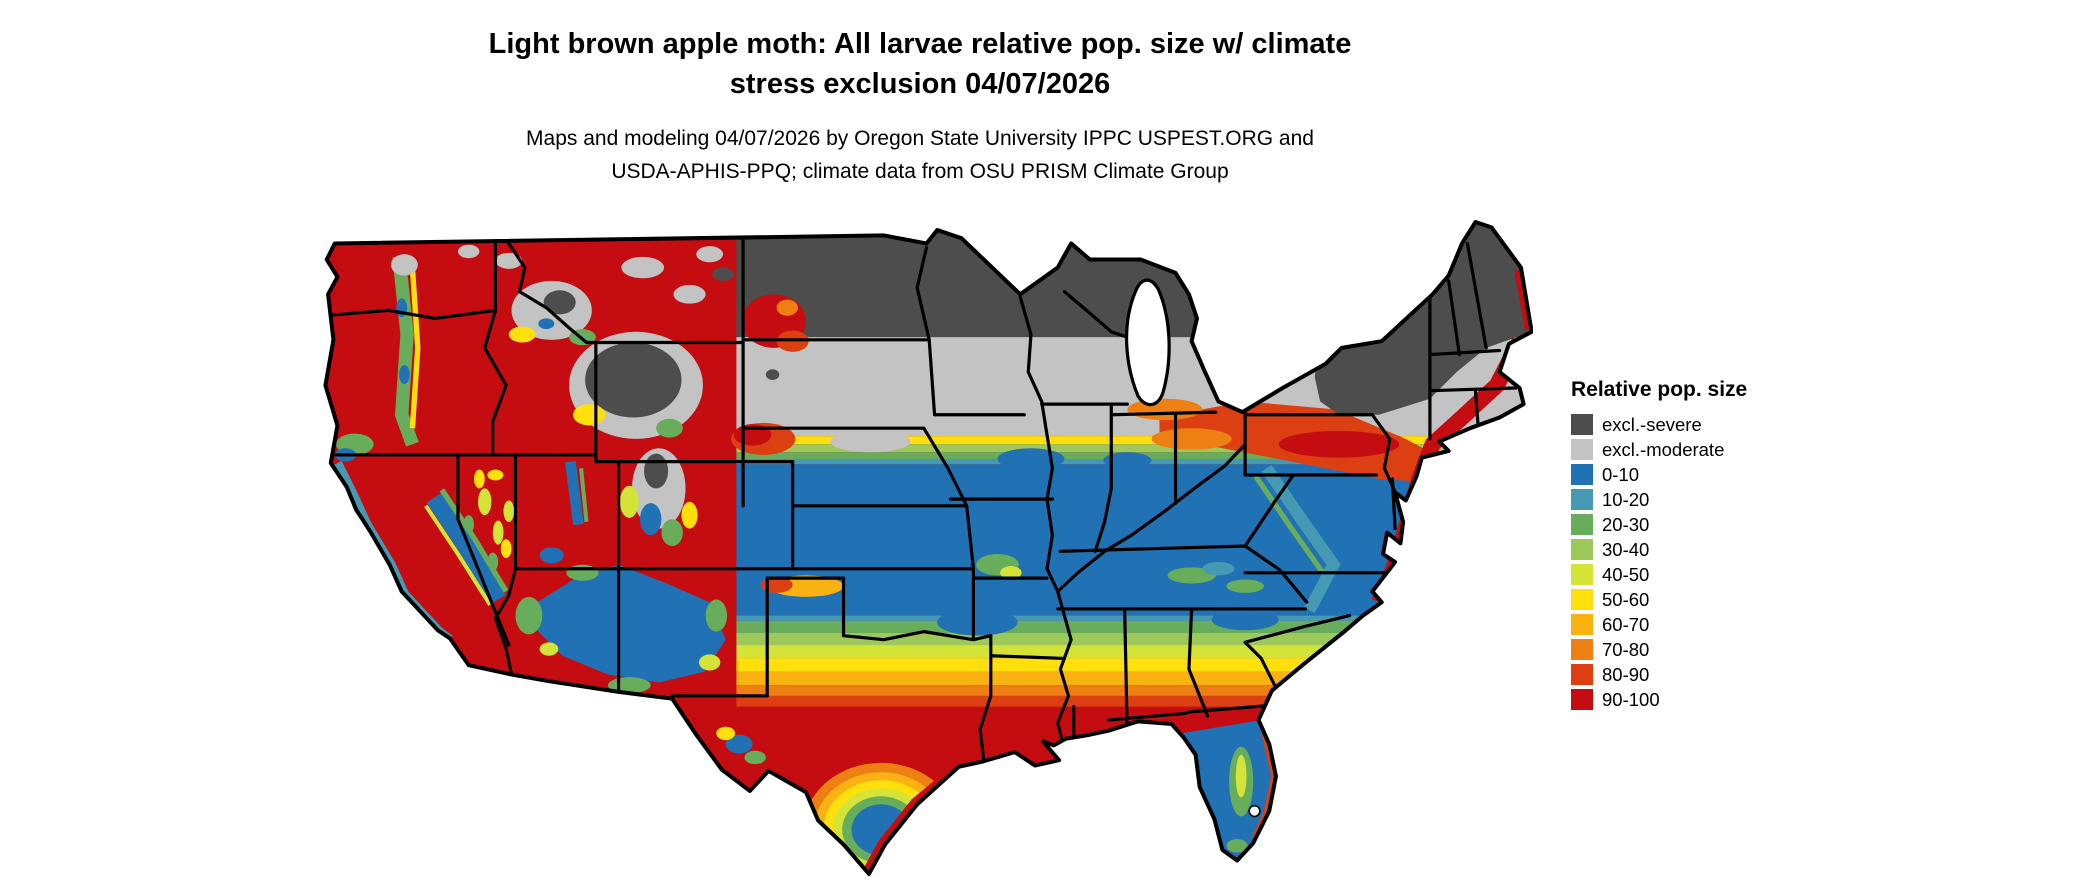  Describe the element at coordinates (1701, 699) in the screenshot. I see `legend-item: 90-100` at that location.